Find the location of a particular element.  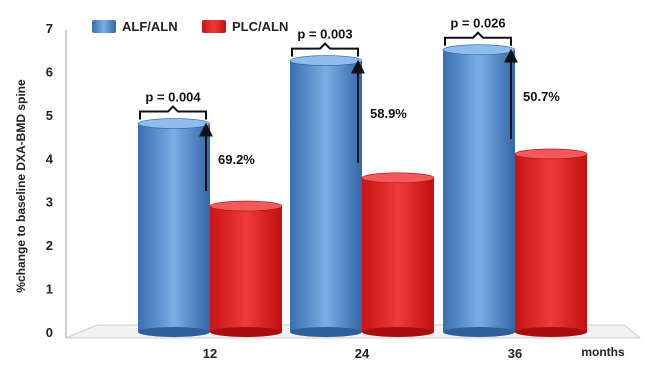

y-tick-label: 1 is located at coordinates (49, 289).